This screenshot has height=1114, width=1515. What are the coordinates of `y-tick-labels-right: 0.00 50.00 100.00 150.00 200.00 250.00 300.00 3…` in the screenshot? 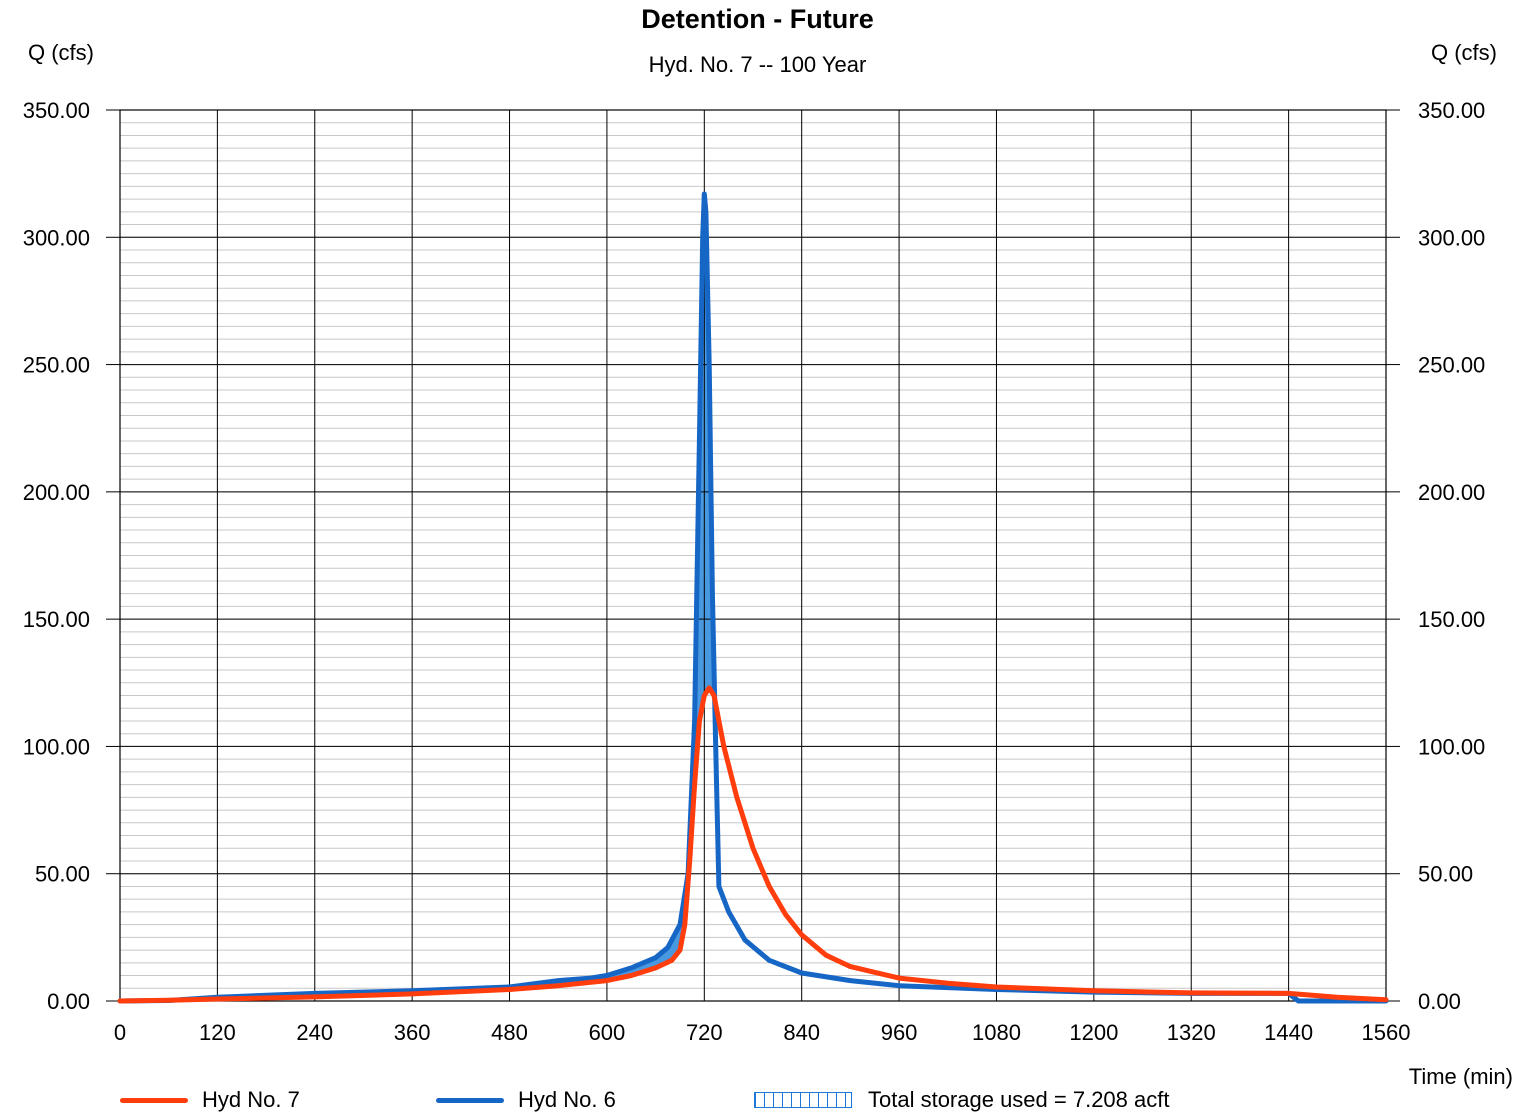 It's located at (1451, 556).